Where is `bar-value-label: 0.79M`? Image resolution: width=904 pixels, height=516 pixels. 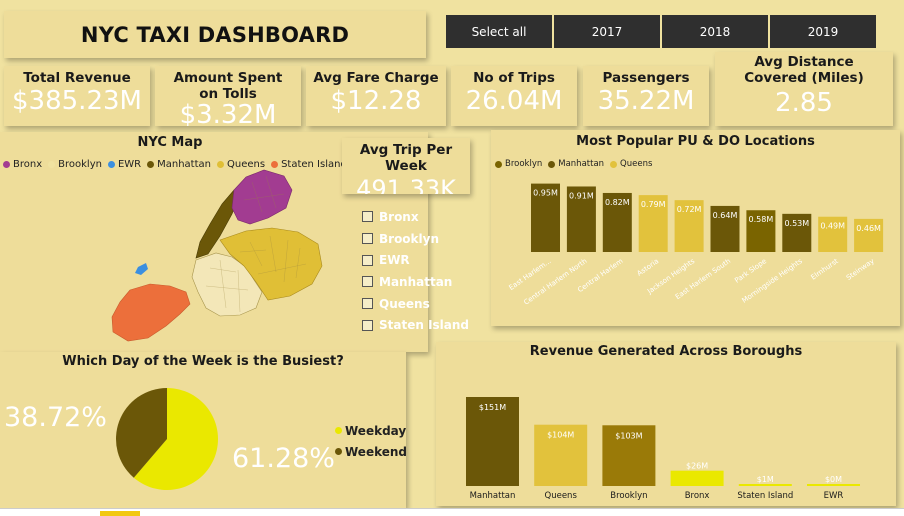
bar-value-label: 0.79M is located at coordinates (653, 204).